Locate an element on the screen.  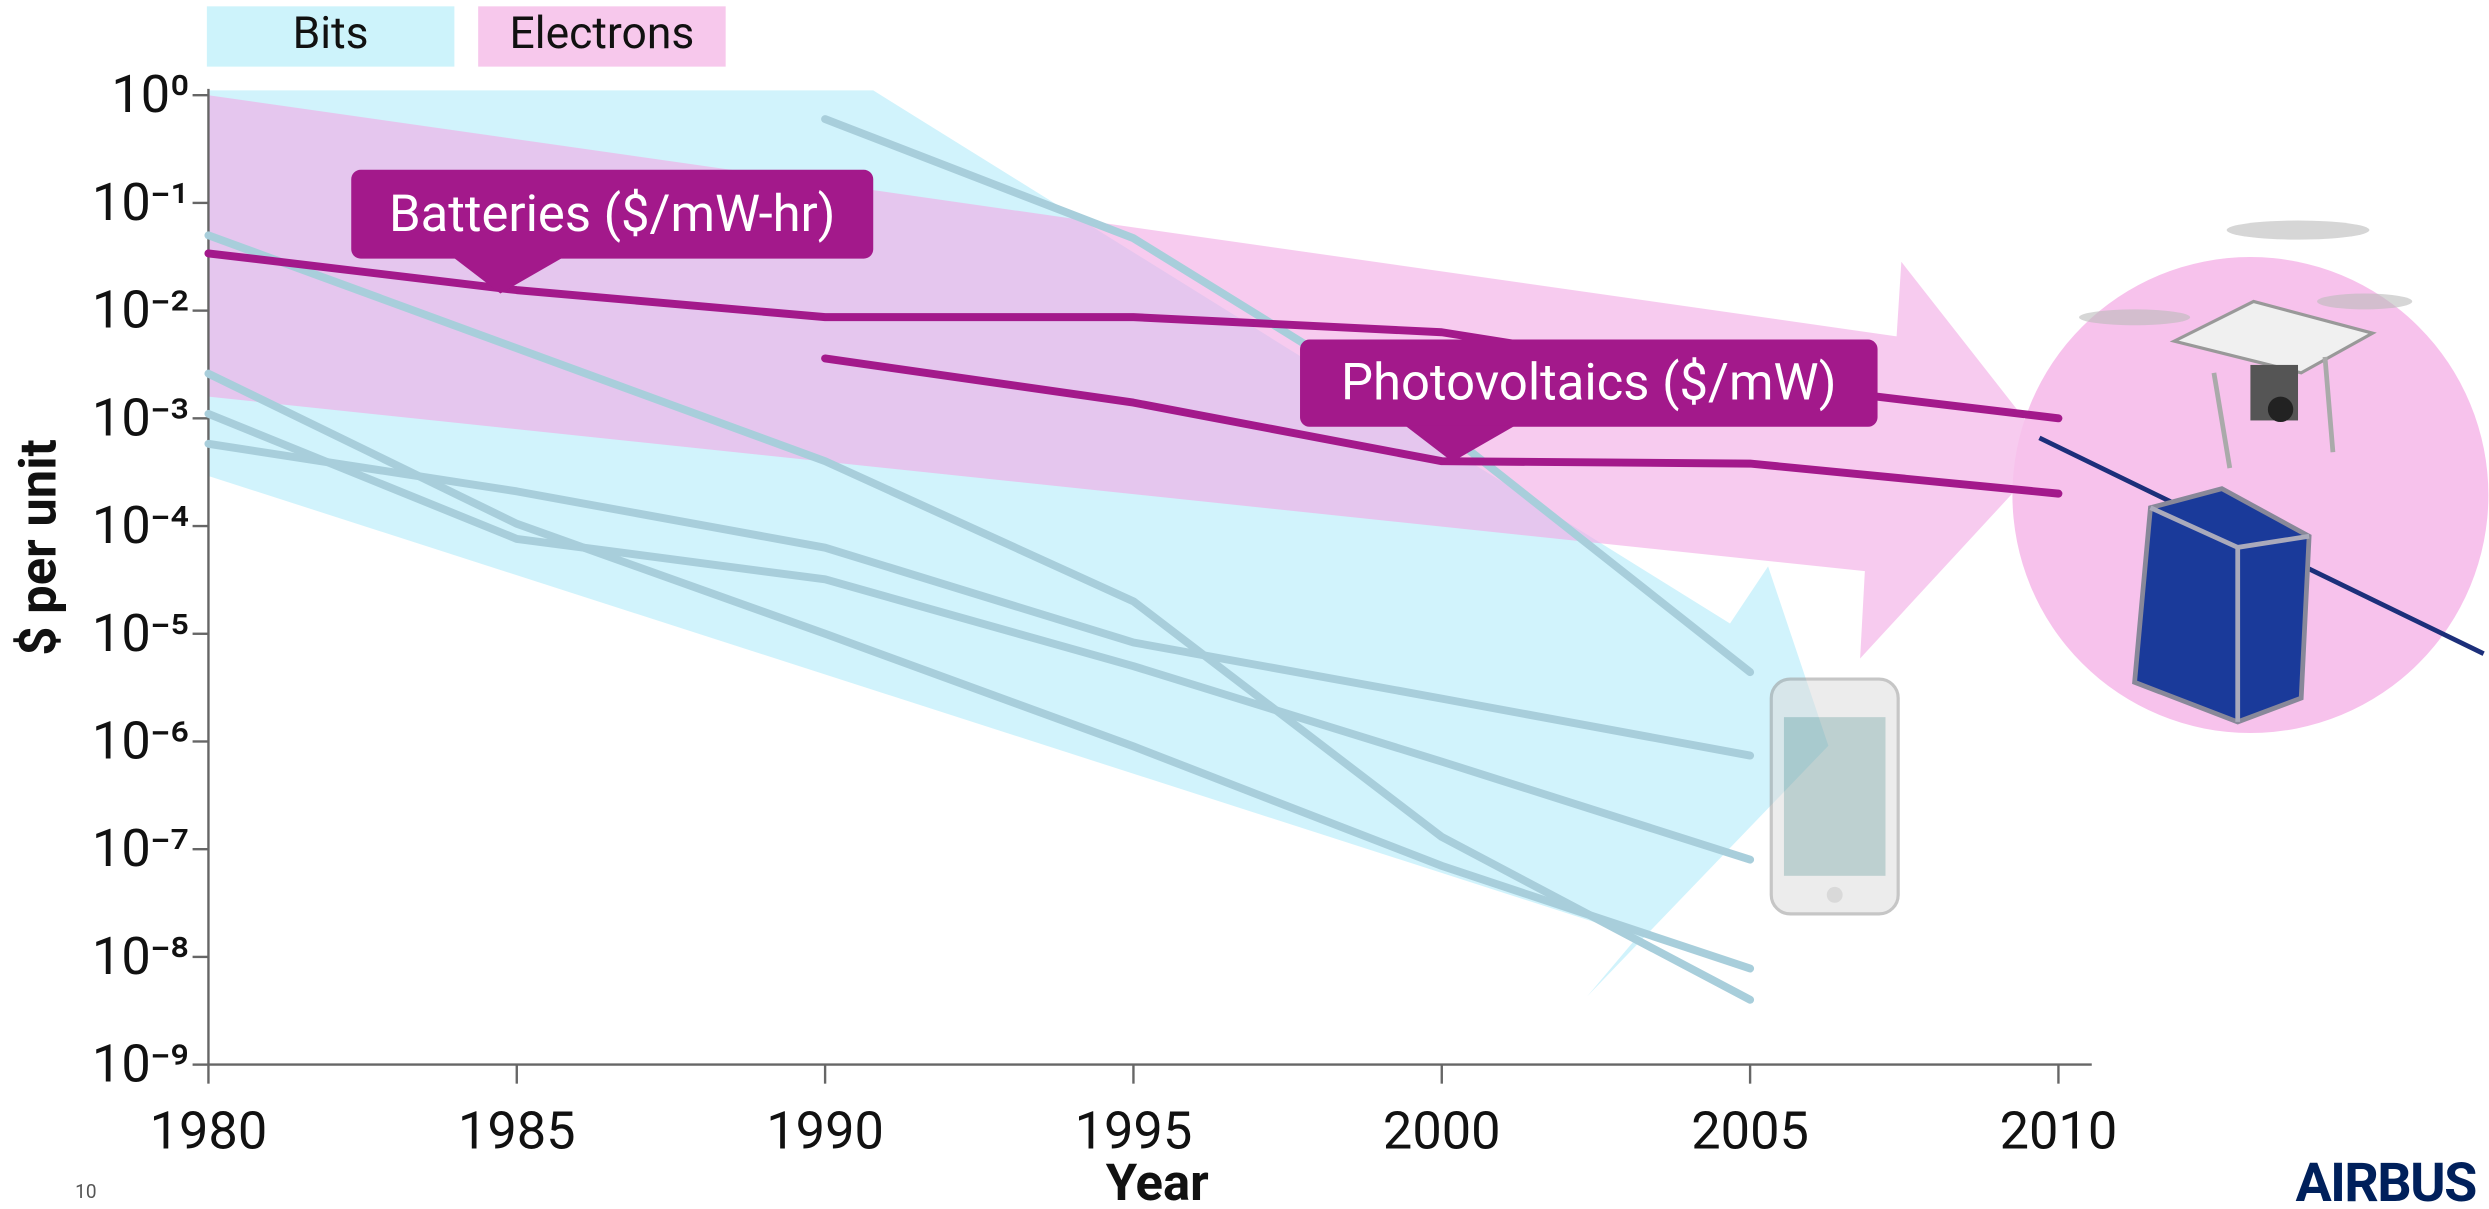
y-tick-label: 10⁻¹ is located at coordinates (140, 202).